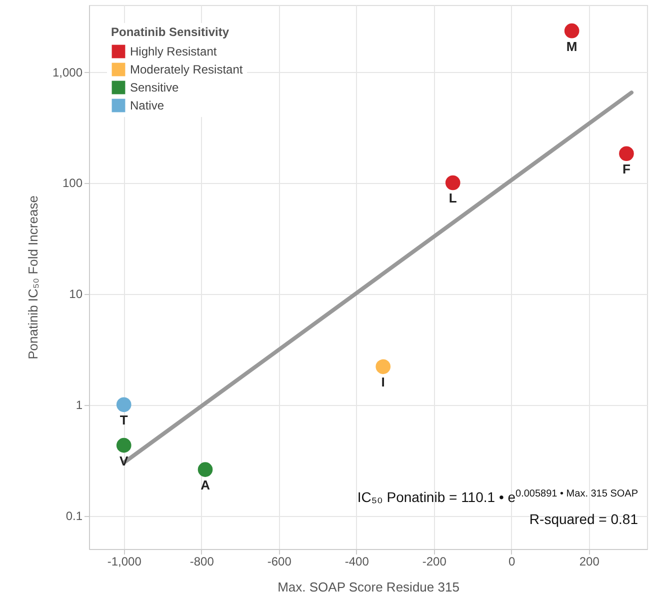 This screenshot has width=650, height=603. I want to click on x-tick-label: 200, so click(589, 561).